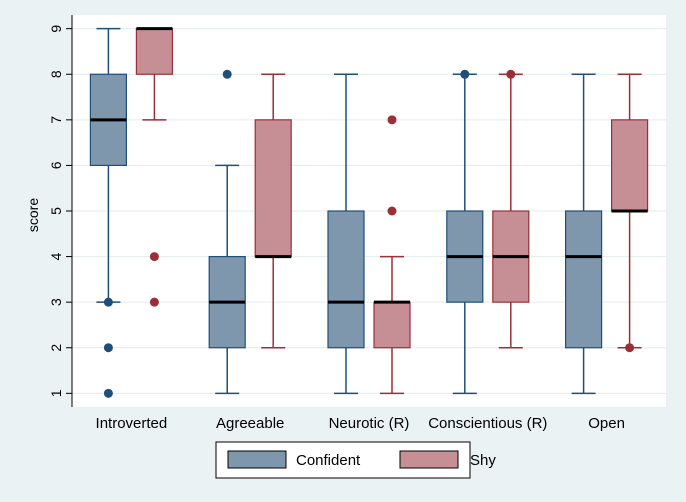  Describe the element at coordinates (328, 460) in the screenshot. I see `legend-label-confident: Confident` at that location.